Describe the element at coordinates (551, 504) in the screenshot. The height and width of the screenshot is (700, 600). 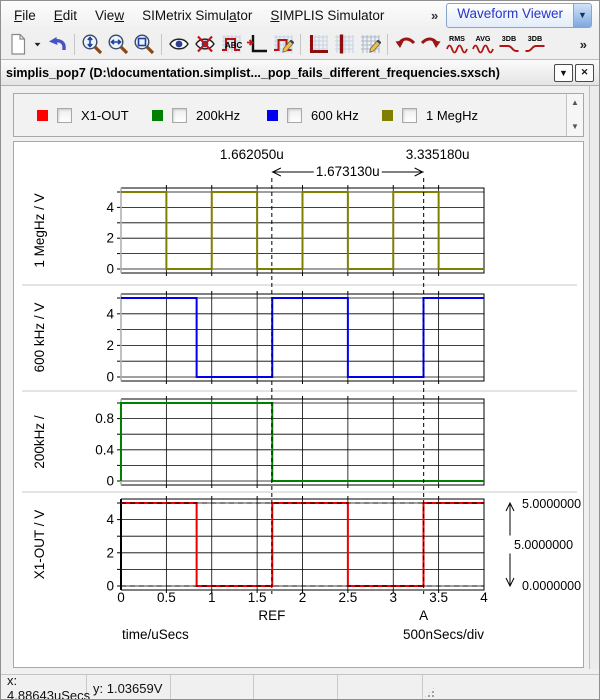
I see `cursor-ref-y-value: 5.0000000` at that location.